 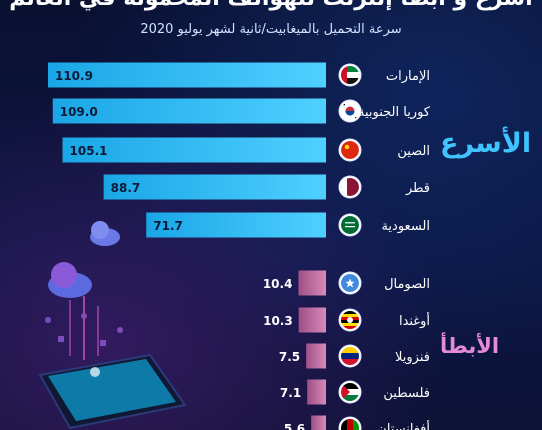 I want to click on saudi-flag-art, so click(x=350, y=225).